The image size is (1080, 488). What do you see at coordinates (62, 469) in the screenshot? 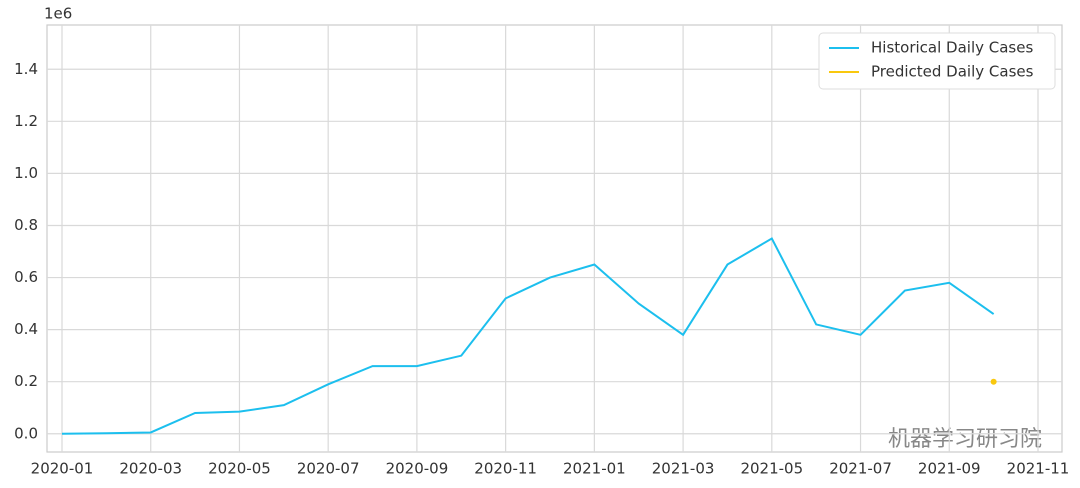
I see `x-tick-label: 2020-01` at bounding box center [62, 469].